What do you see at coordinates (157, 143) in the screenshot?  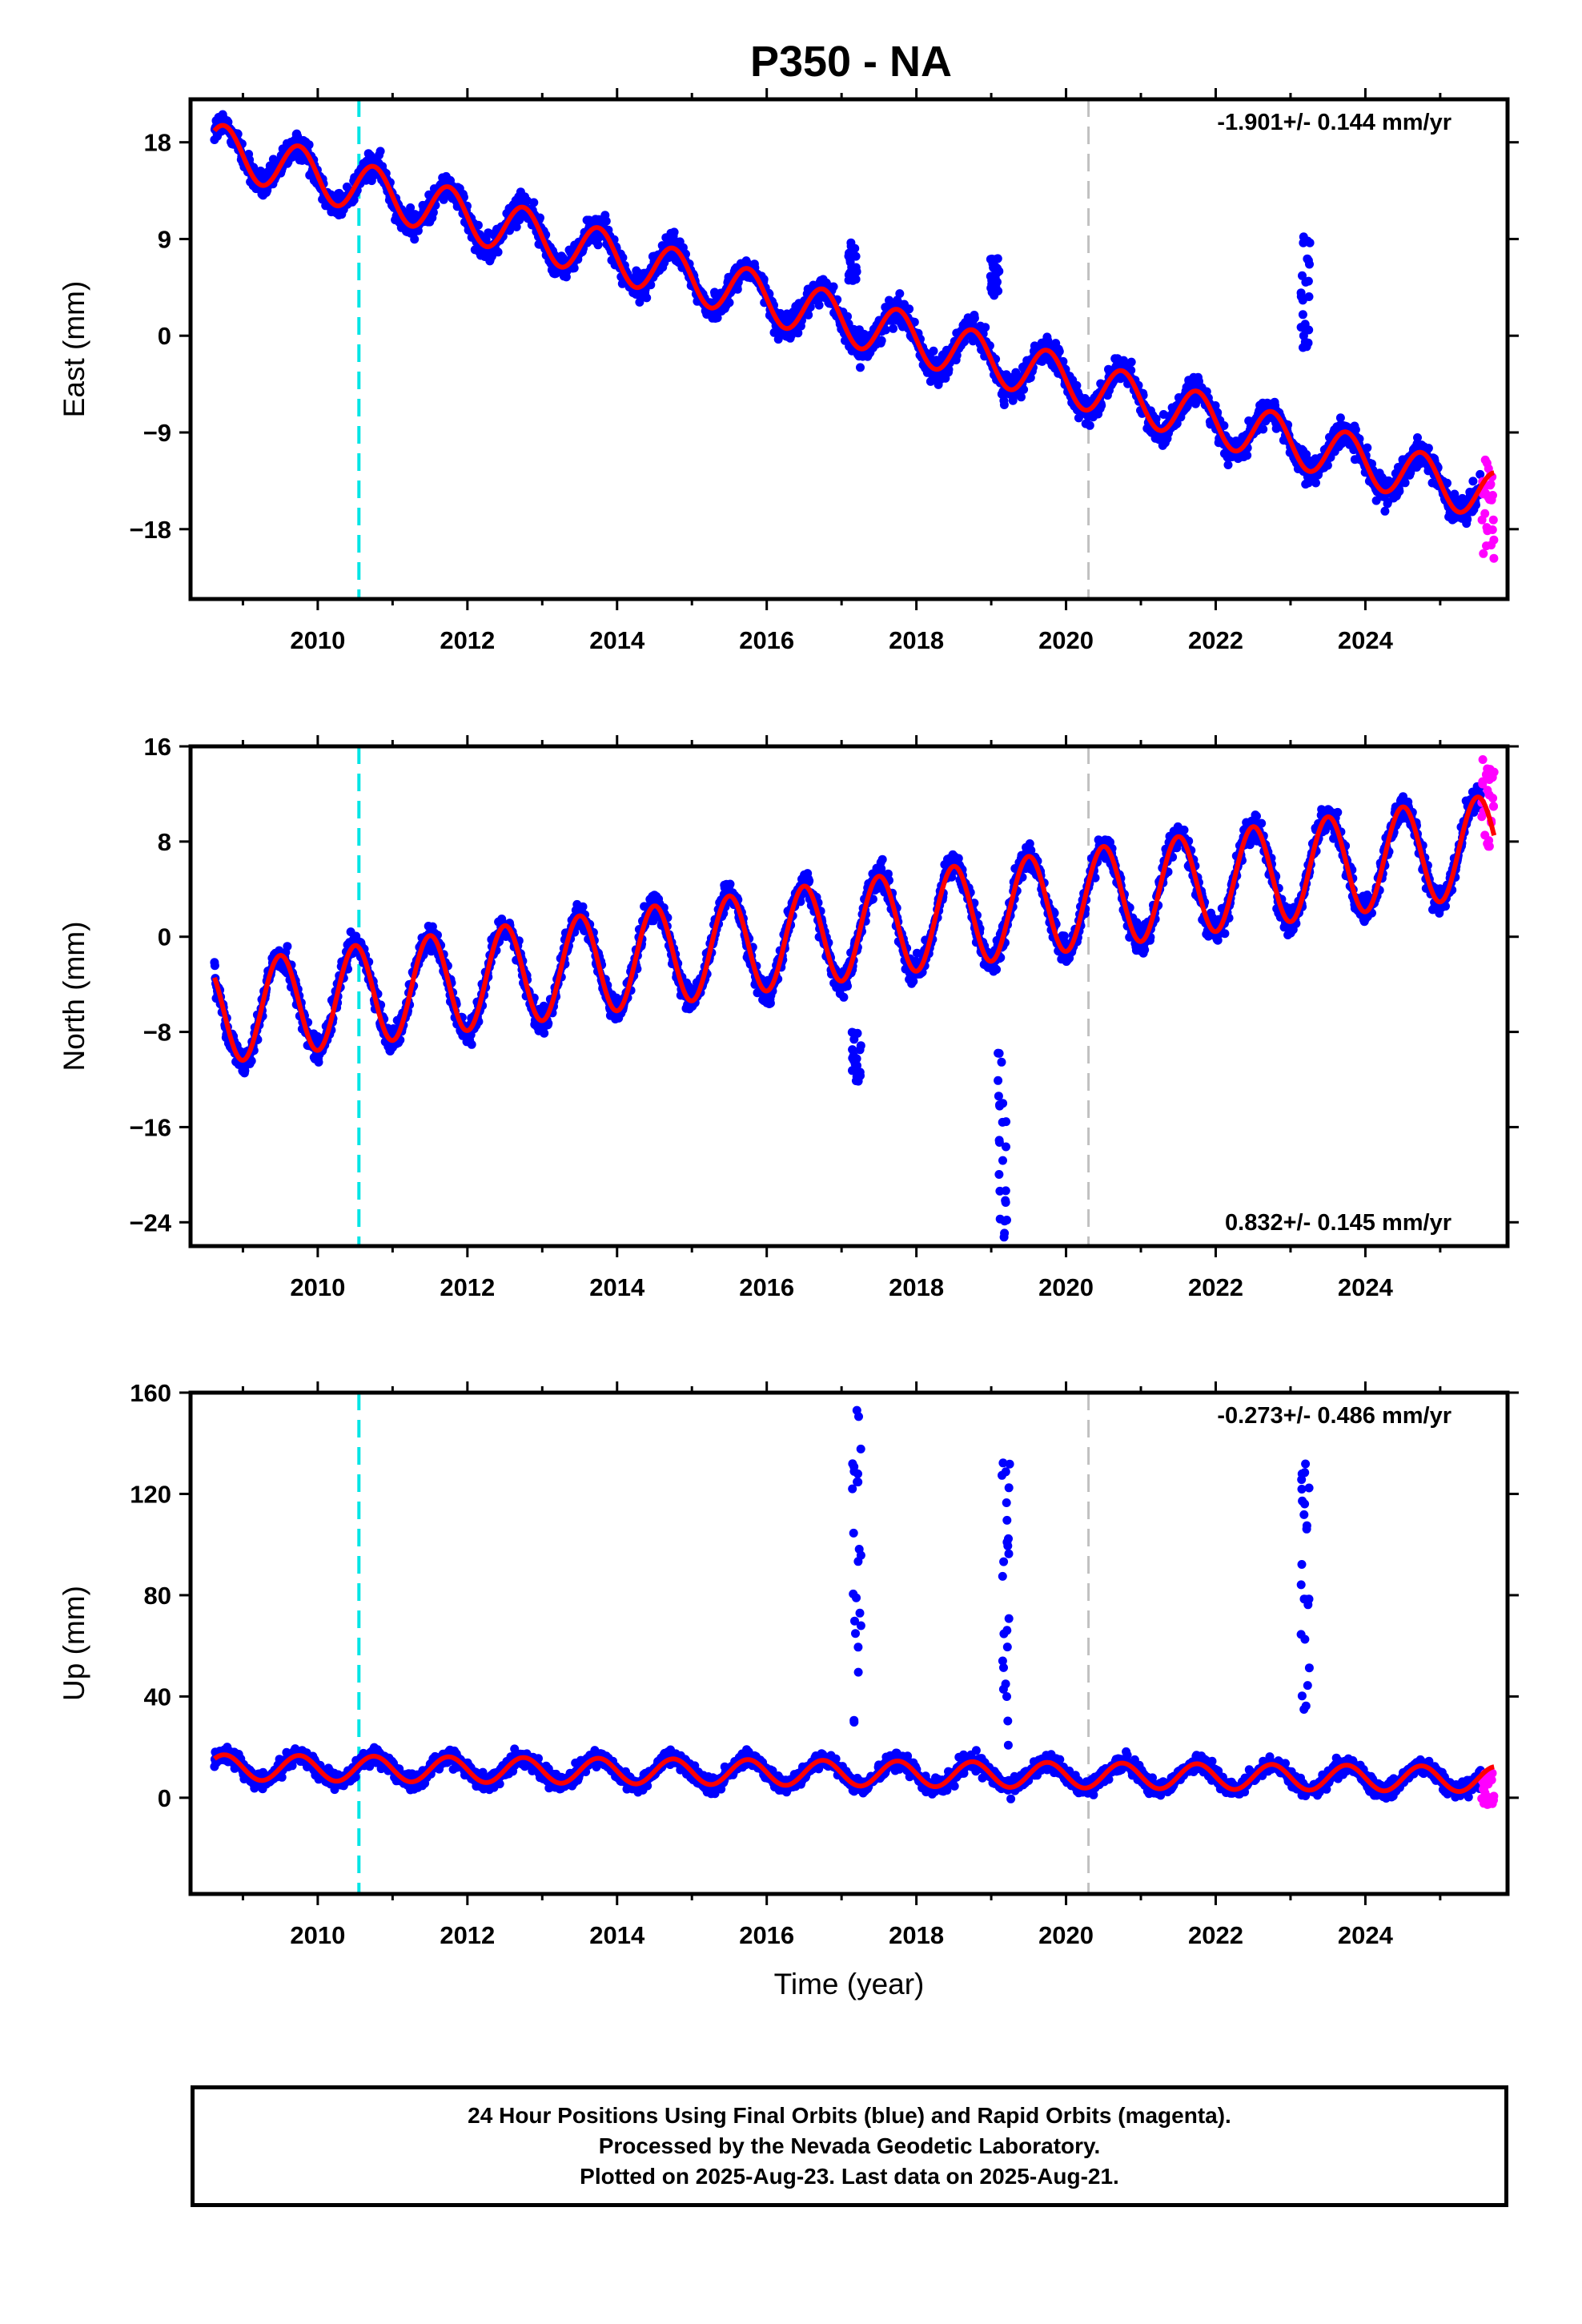 I see `east-ytick-label: 18` at bounding box center [157, 143].